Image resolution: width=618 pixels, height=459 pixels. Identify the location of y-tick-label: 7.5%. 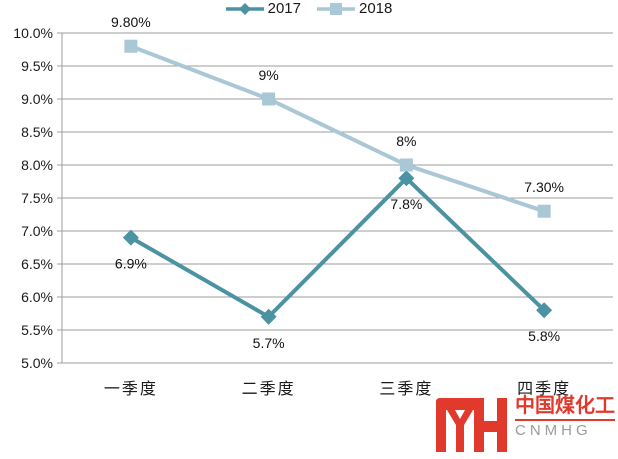
(37, 198).